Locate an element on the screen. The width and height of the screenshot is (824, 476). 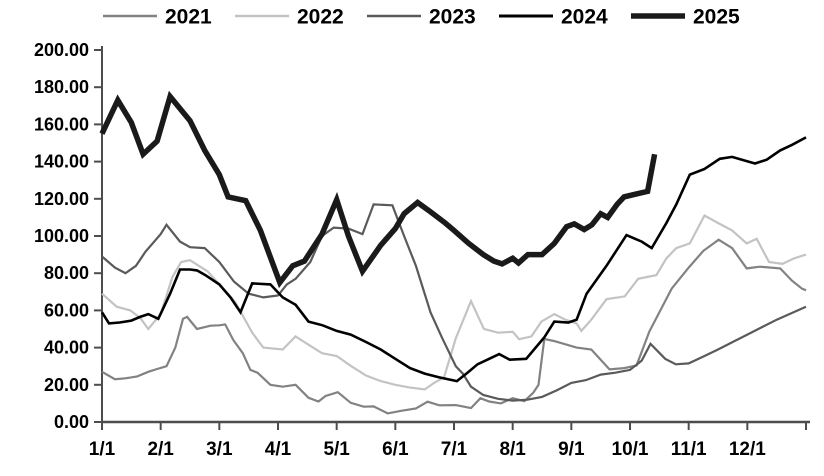
x-tick-label: 2/1 is located at coordinates (160, 449).